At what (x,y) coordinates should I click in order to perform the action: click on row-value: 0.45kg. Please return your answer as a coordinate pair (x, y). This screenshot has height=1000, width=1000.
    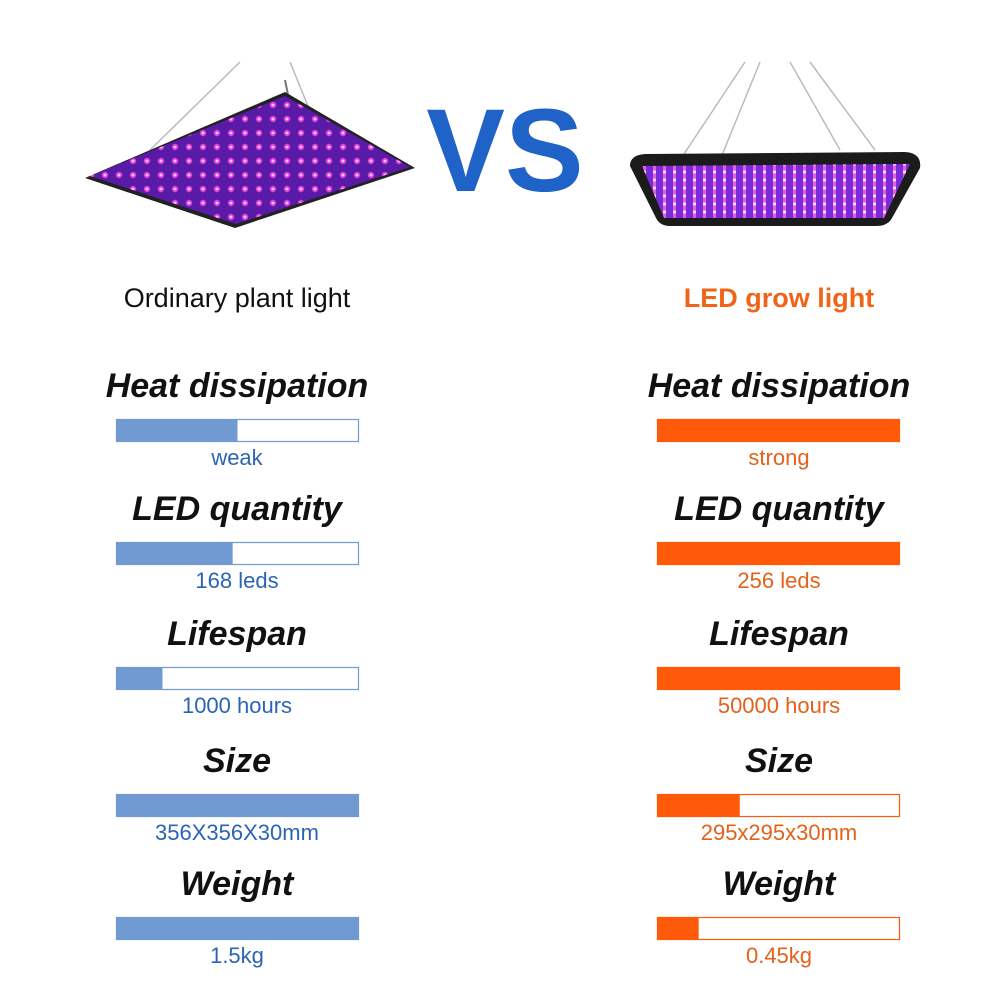
    Looking at the image, I should click on (779, 955).